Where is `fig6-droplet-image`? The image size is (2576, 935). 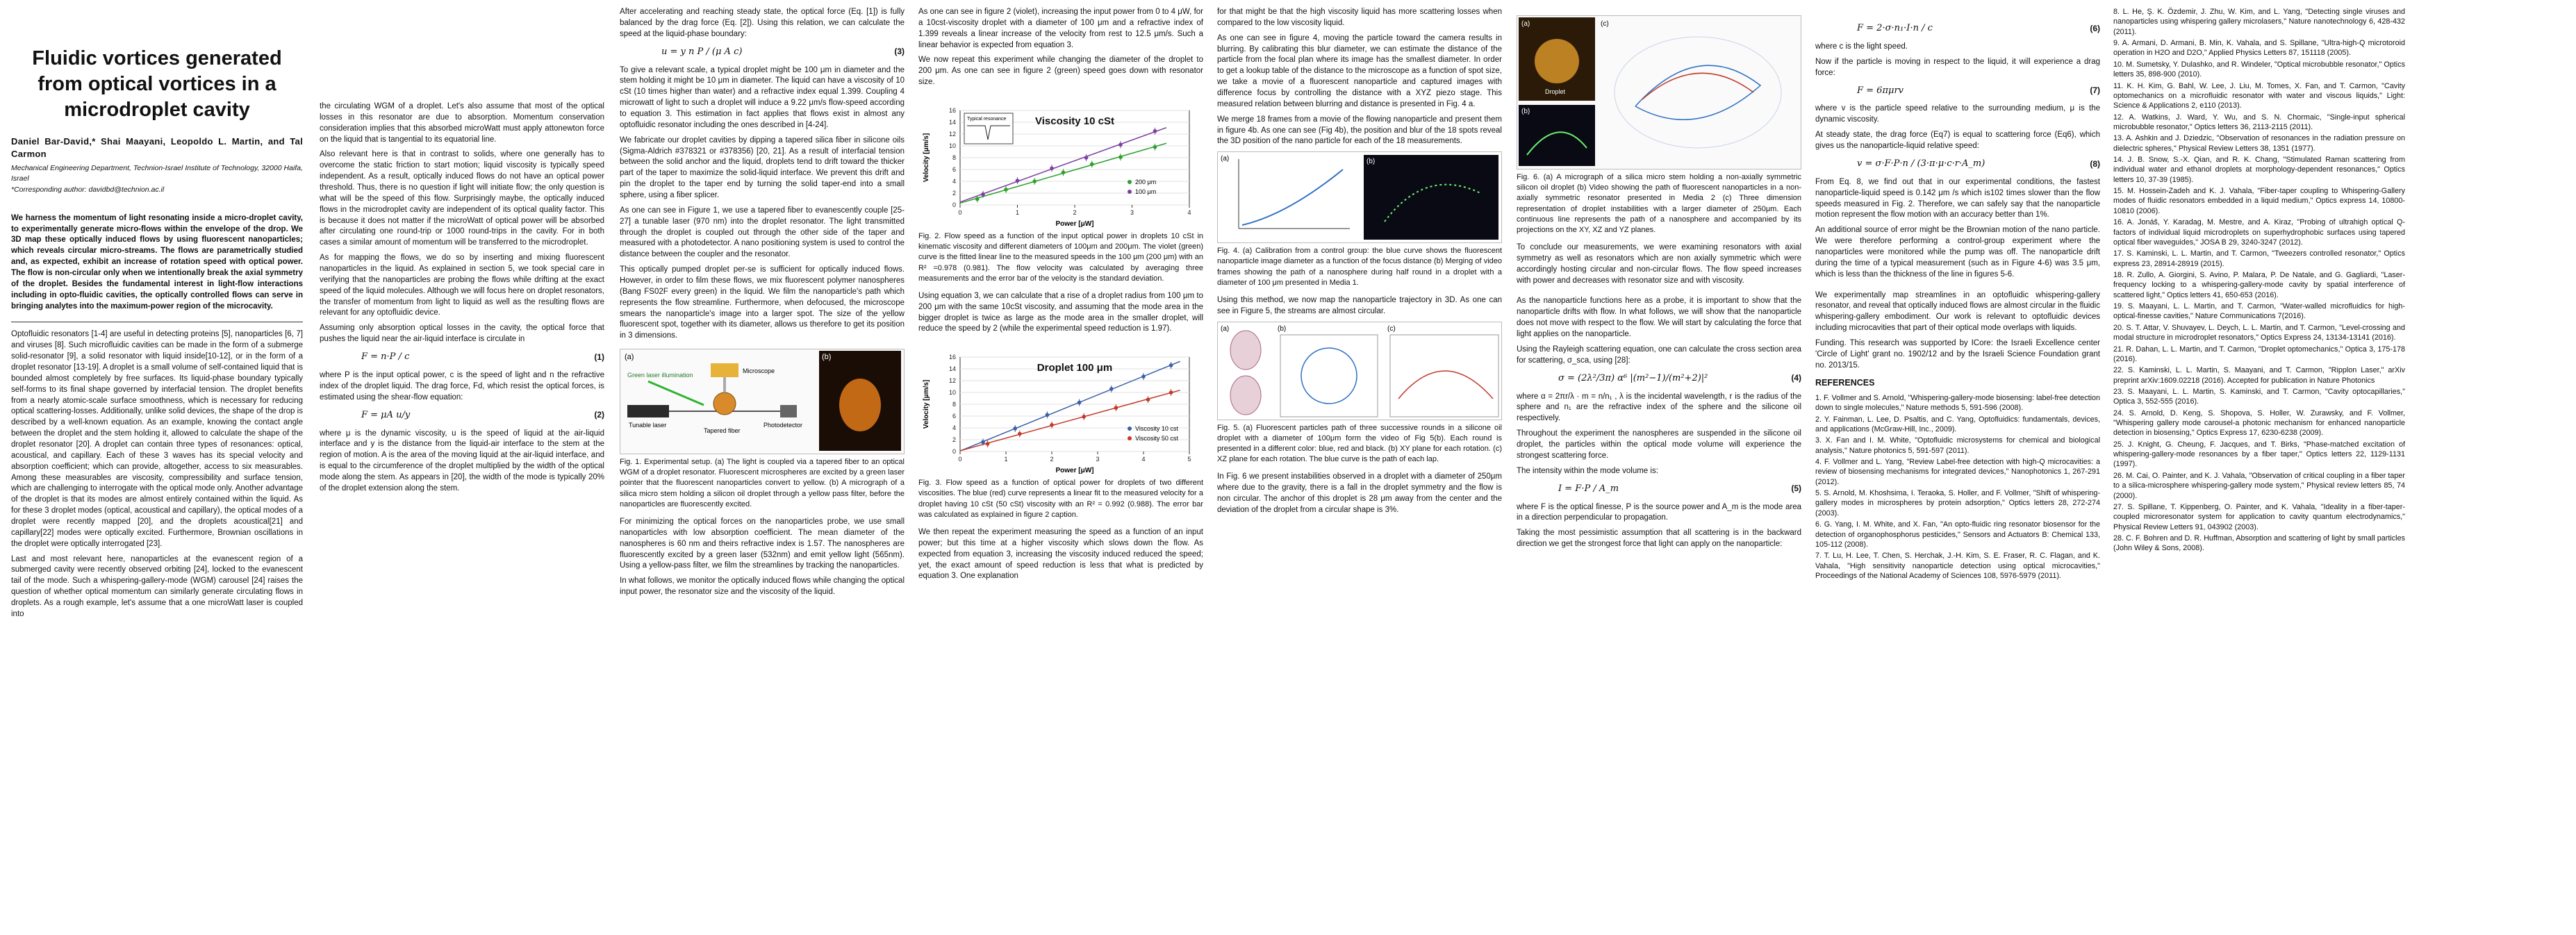
fig6-droplet-image is located at coordinates (1557, 61).